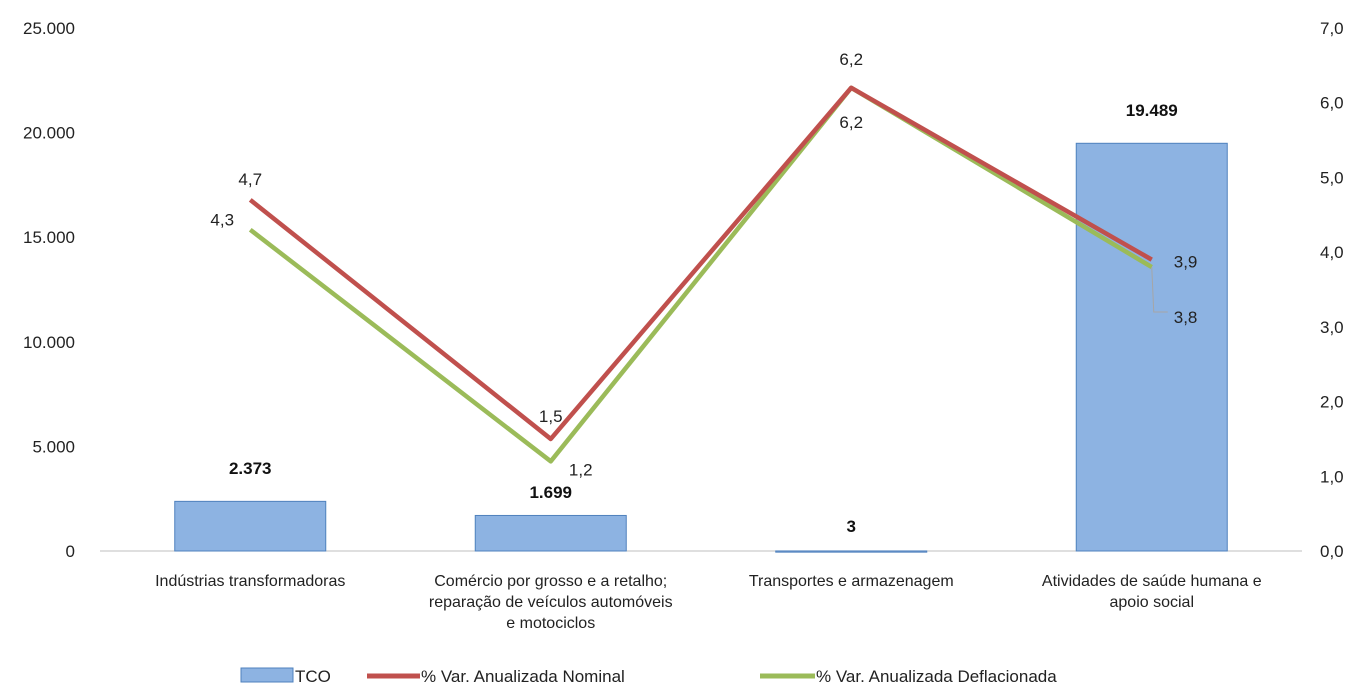 The width and height of the screenshot is (1361, 688). Describe the element at coordinates (523, 676) in the screenshot. I see `legend-label-line: % Var. Anualizada Nominal` at that location.